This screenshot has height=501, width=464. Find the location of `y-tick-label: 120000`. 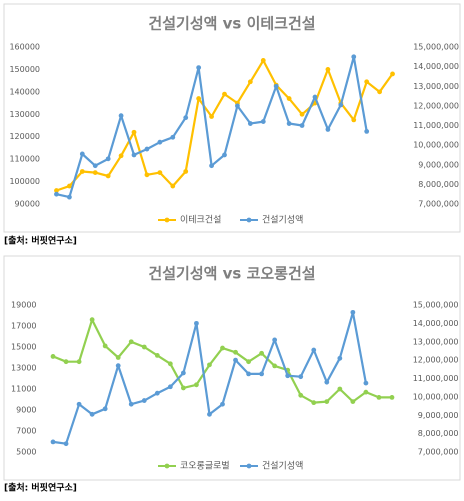

y-tick-label: 120000 is located at coordinates (24, 136).